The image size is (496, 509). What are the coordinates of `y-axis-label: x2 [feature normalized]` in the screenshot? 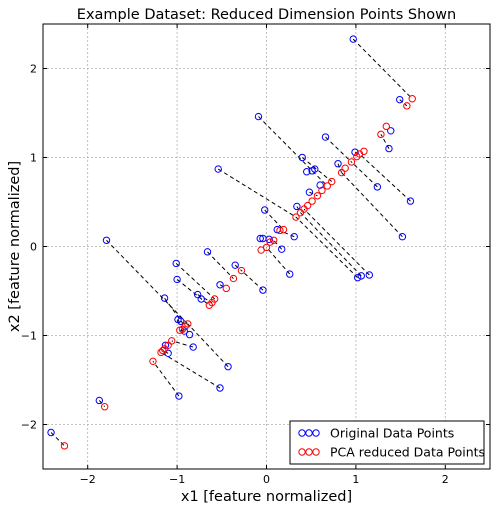 It's located at (15, 246).